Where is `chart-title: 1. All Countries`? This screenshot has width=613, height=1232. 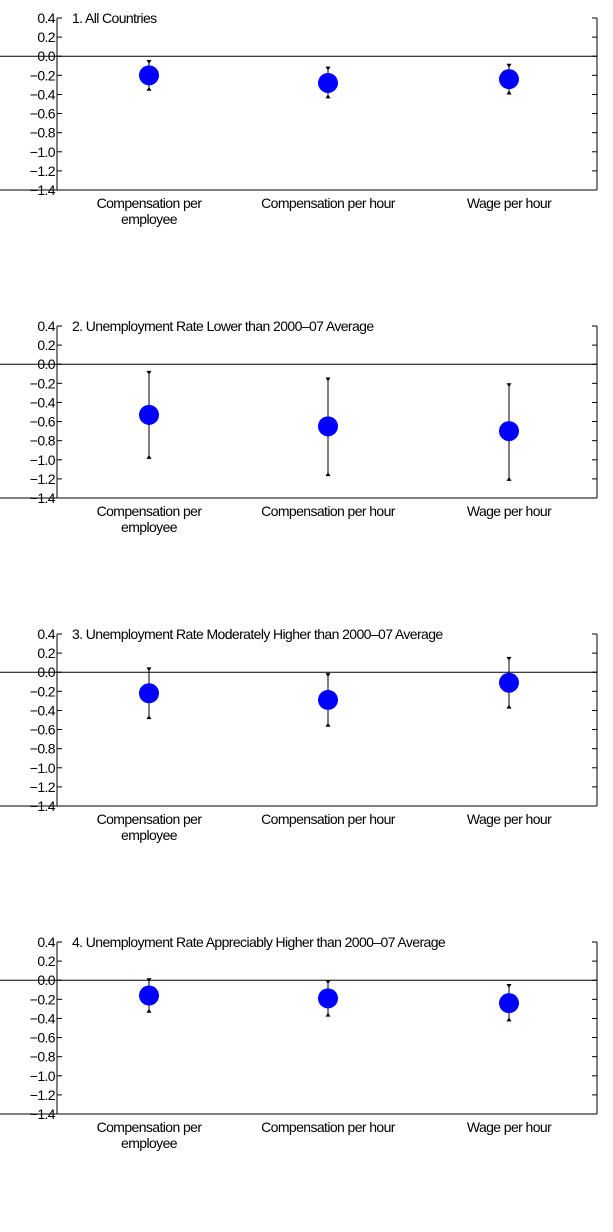 chart-title: 1. All Countries is located at coordinates (114, 18).